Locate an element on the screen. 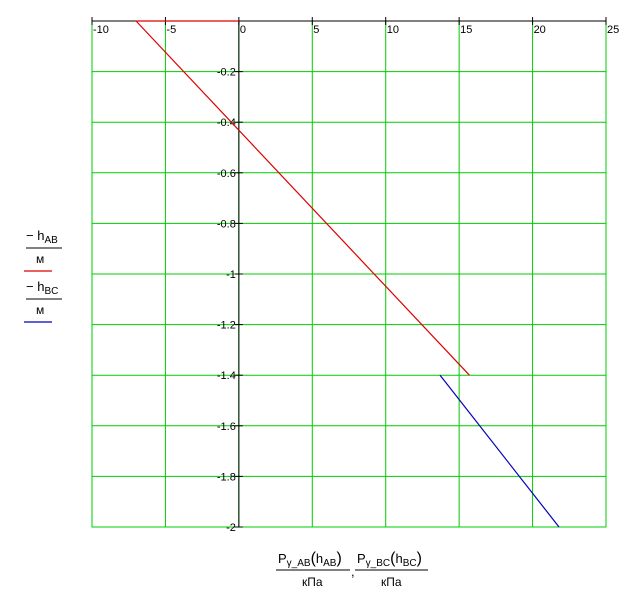  y-tick-label: -1.8 is located at coordinates (226, 477).